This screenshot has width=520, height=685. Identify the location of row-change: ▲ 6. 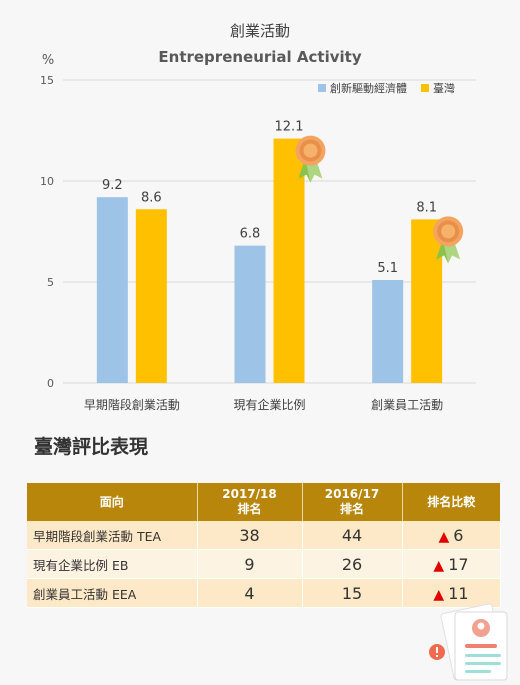
(451, 535).